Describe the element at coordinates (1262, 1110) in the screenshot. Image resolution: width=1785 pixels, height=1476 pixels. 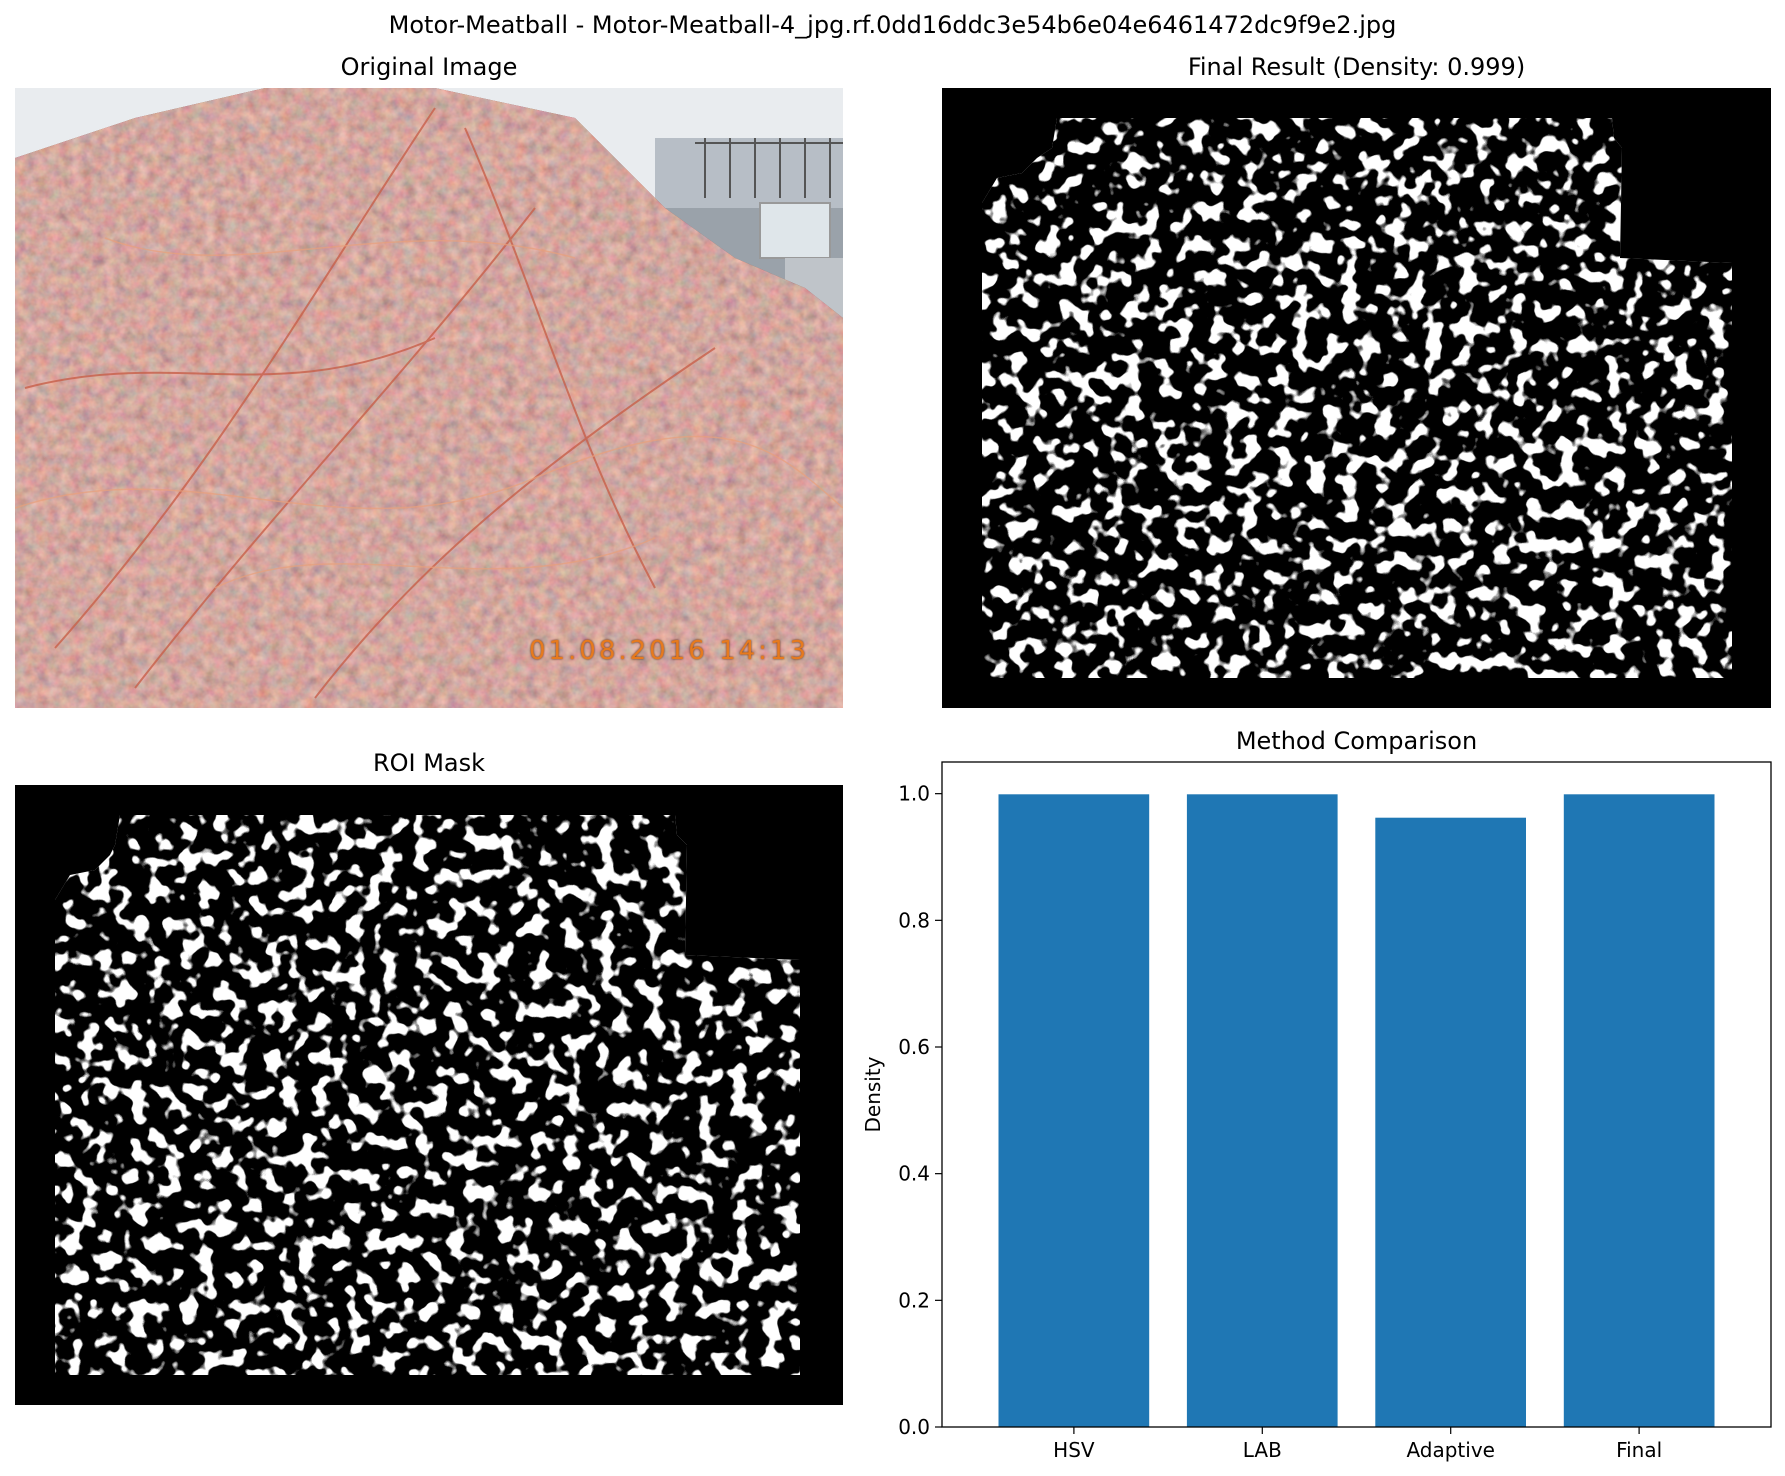
I see `bar-lab` at that location.